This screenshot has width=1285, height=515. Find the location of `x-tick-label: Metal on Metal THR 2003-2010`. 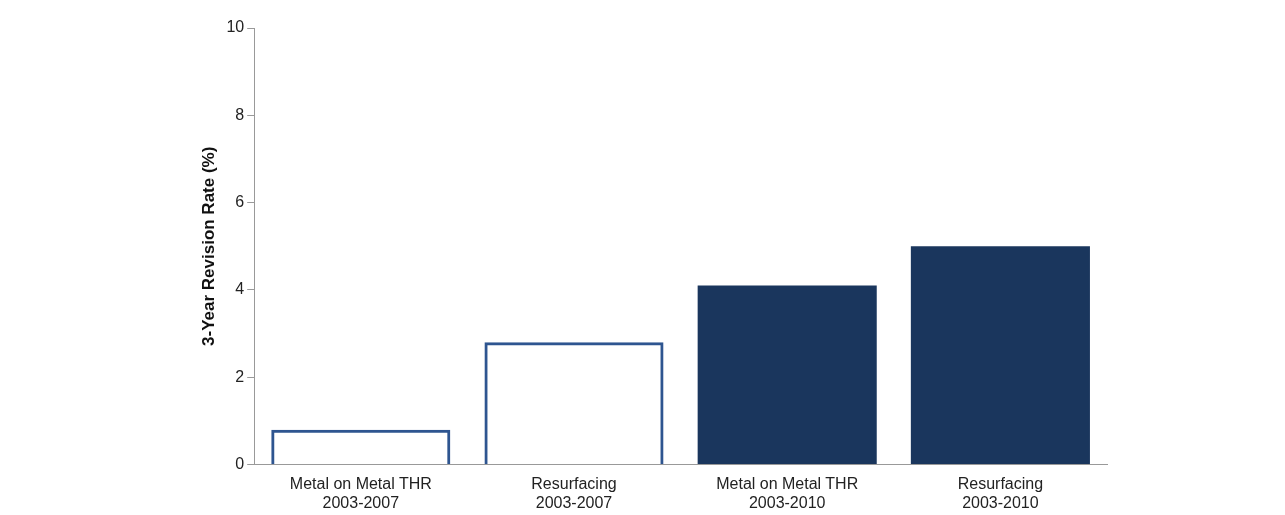

x-tick-label: Metal on Metal THR 2003-2010 is located at coordinates (787, 492).